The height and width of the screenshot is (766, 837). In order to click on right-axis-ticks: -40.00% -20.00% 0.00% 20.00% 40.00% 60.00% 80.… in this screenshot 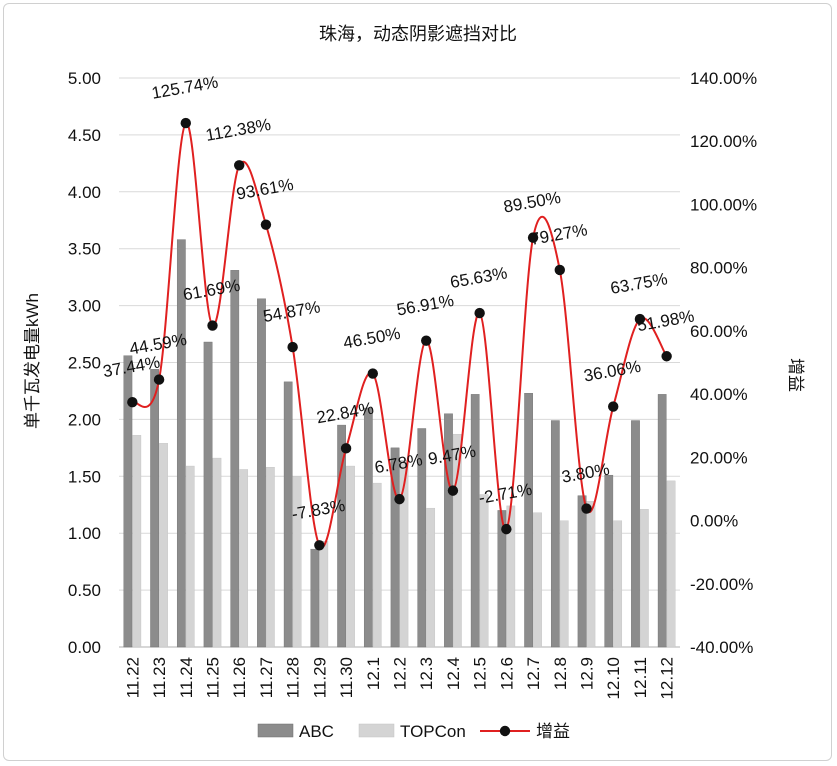, I will do `click(723, 363)`.